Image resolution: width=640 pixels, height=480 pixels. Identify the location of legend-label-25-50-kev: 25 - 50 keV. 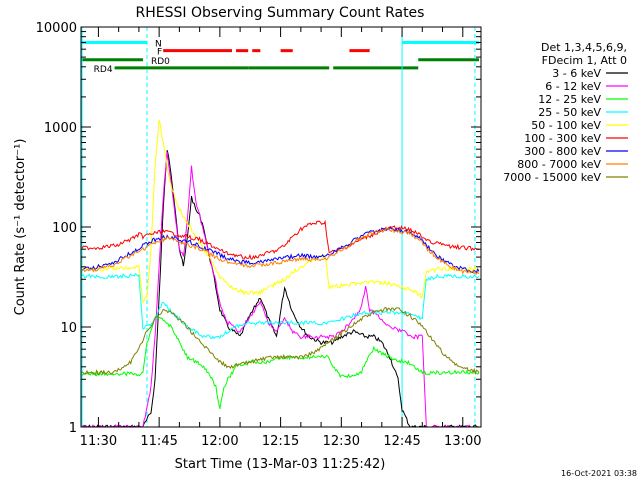
(569, 112).